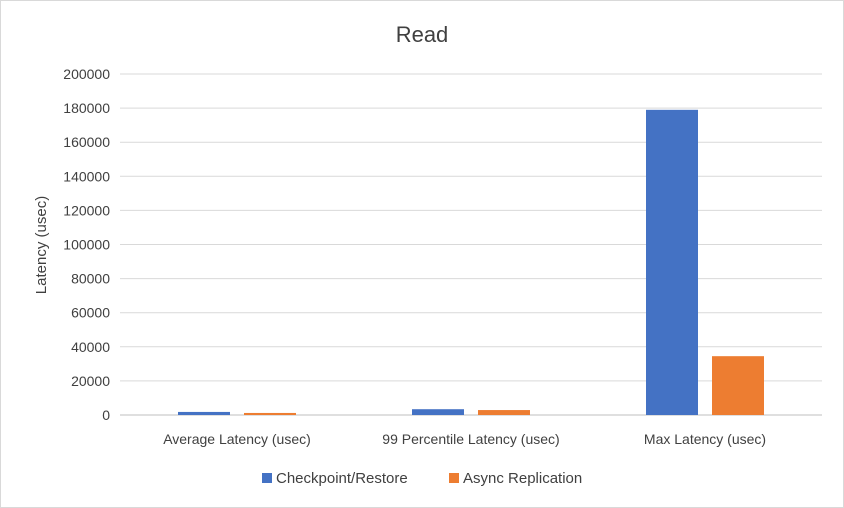 The height and width of the screenshot is (508, 844). Describe the element at coordinates (86, 74) in the screenshot. I see `y-tick-label: 200000` at that location.